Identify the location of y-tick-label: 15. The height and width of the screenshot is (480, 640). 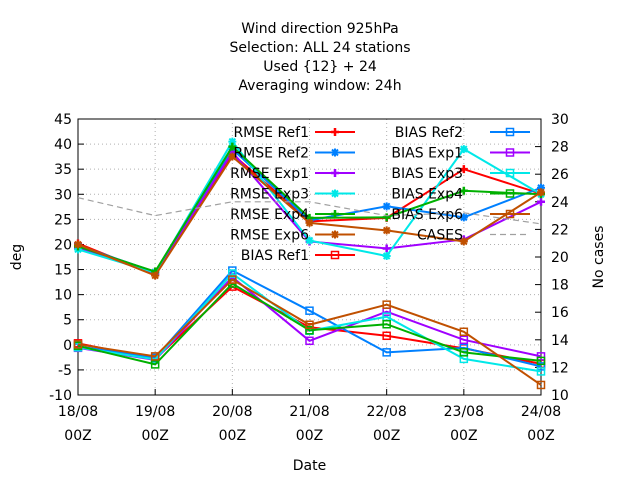
(63, 271).